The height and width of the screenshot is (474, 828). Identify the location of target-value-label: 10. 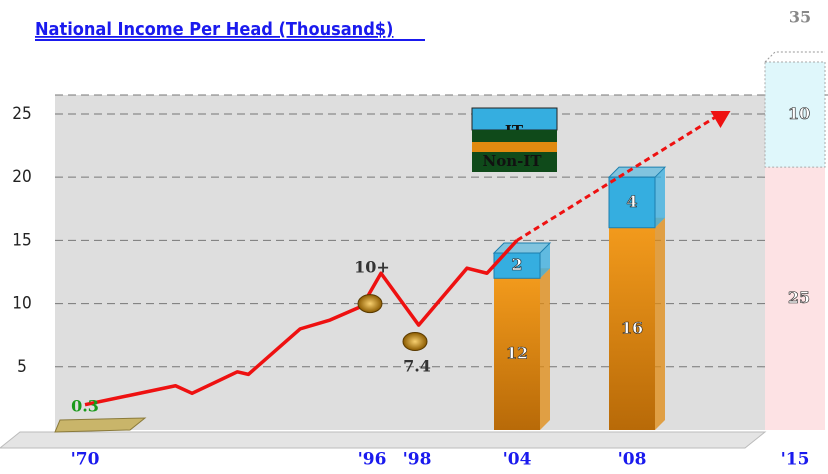
(799, 113).